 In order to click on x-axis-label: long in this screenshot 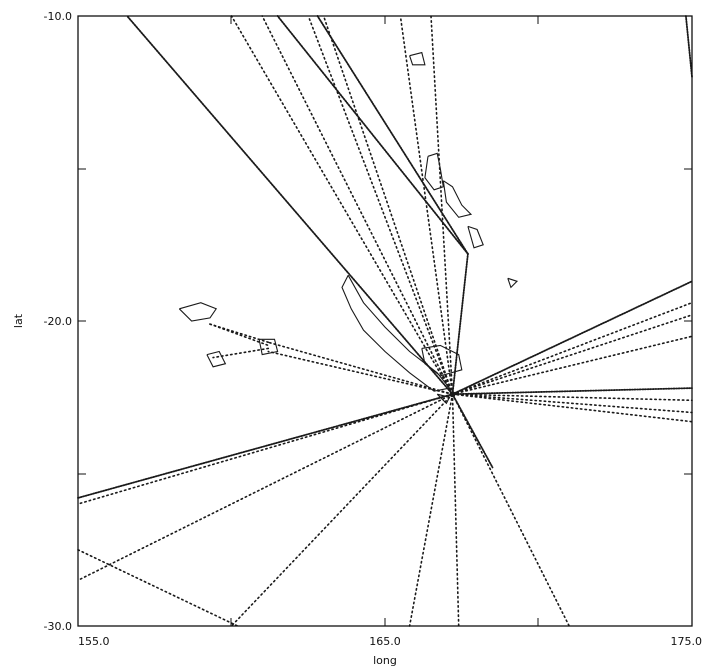, I will do `click(385, 660)`.